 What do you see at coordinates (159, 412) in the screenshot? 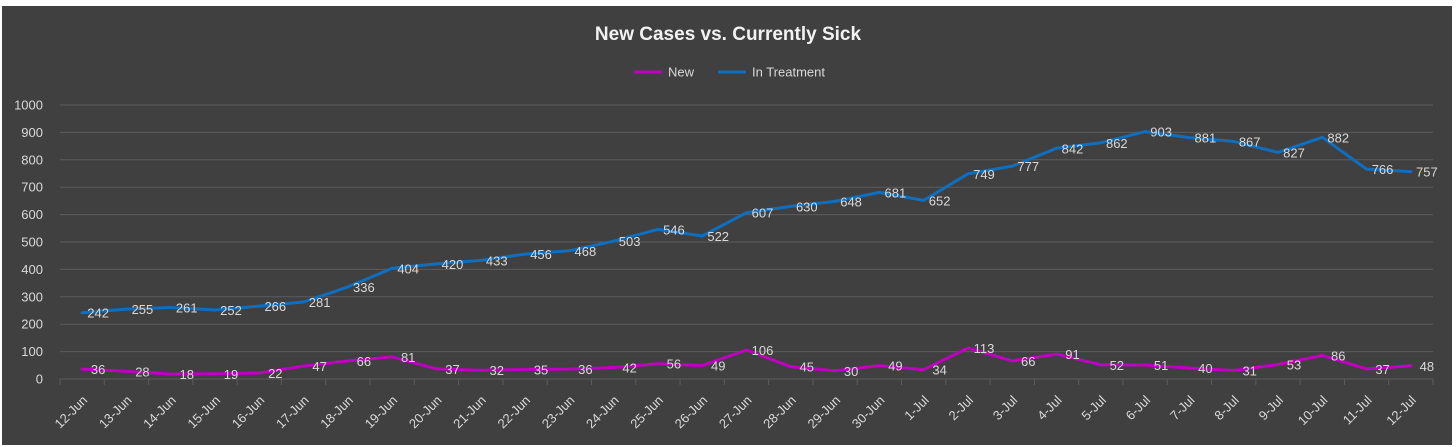
I see `x-tick-label: 14-Jun` at bounding box center [159, 412].